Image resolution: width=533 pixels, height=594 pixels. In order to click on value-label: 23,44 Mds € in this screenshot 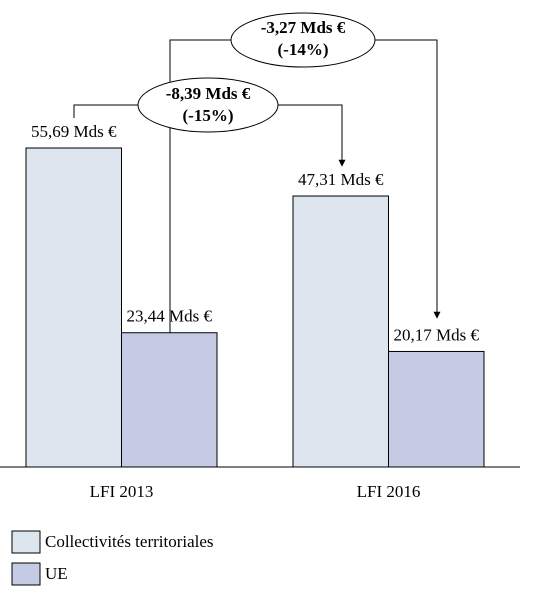, I will do `click(170, 316)`.